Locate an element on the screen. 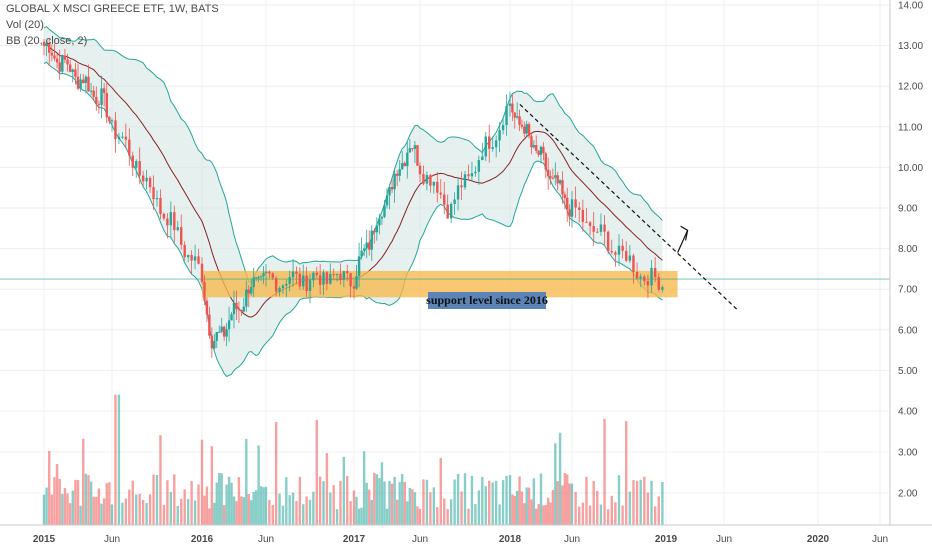 The width and height of the screenshot is (932, 550). legend-volume: Vol (20) is located at coordinates (25, 25).